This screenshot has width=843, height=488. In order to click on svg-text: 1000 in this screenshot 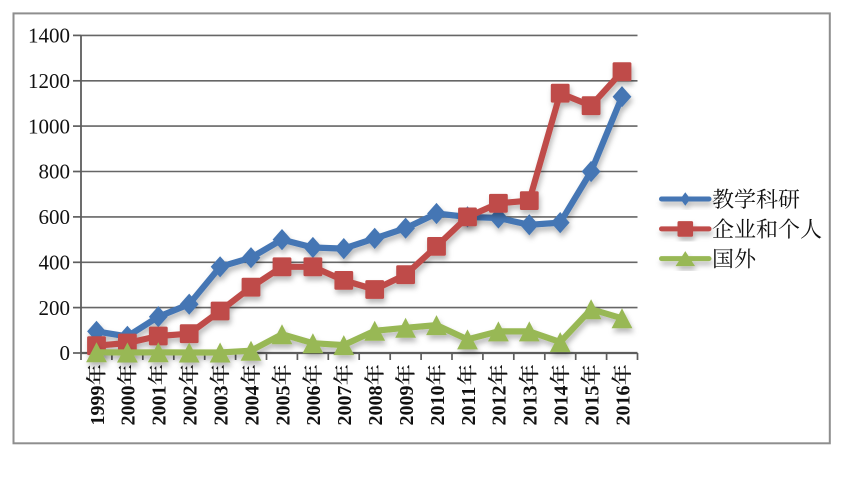, I will do `click(49, 126)`.